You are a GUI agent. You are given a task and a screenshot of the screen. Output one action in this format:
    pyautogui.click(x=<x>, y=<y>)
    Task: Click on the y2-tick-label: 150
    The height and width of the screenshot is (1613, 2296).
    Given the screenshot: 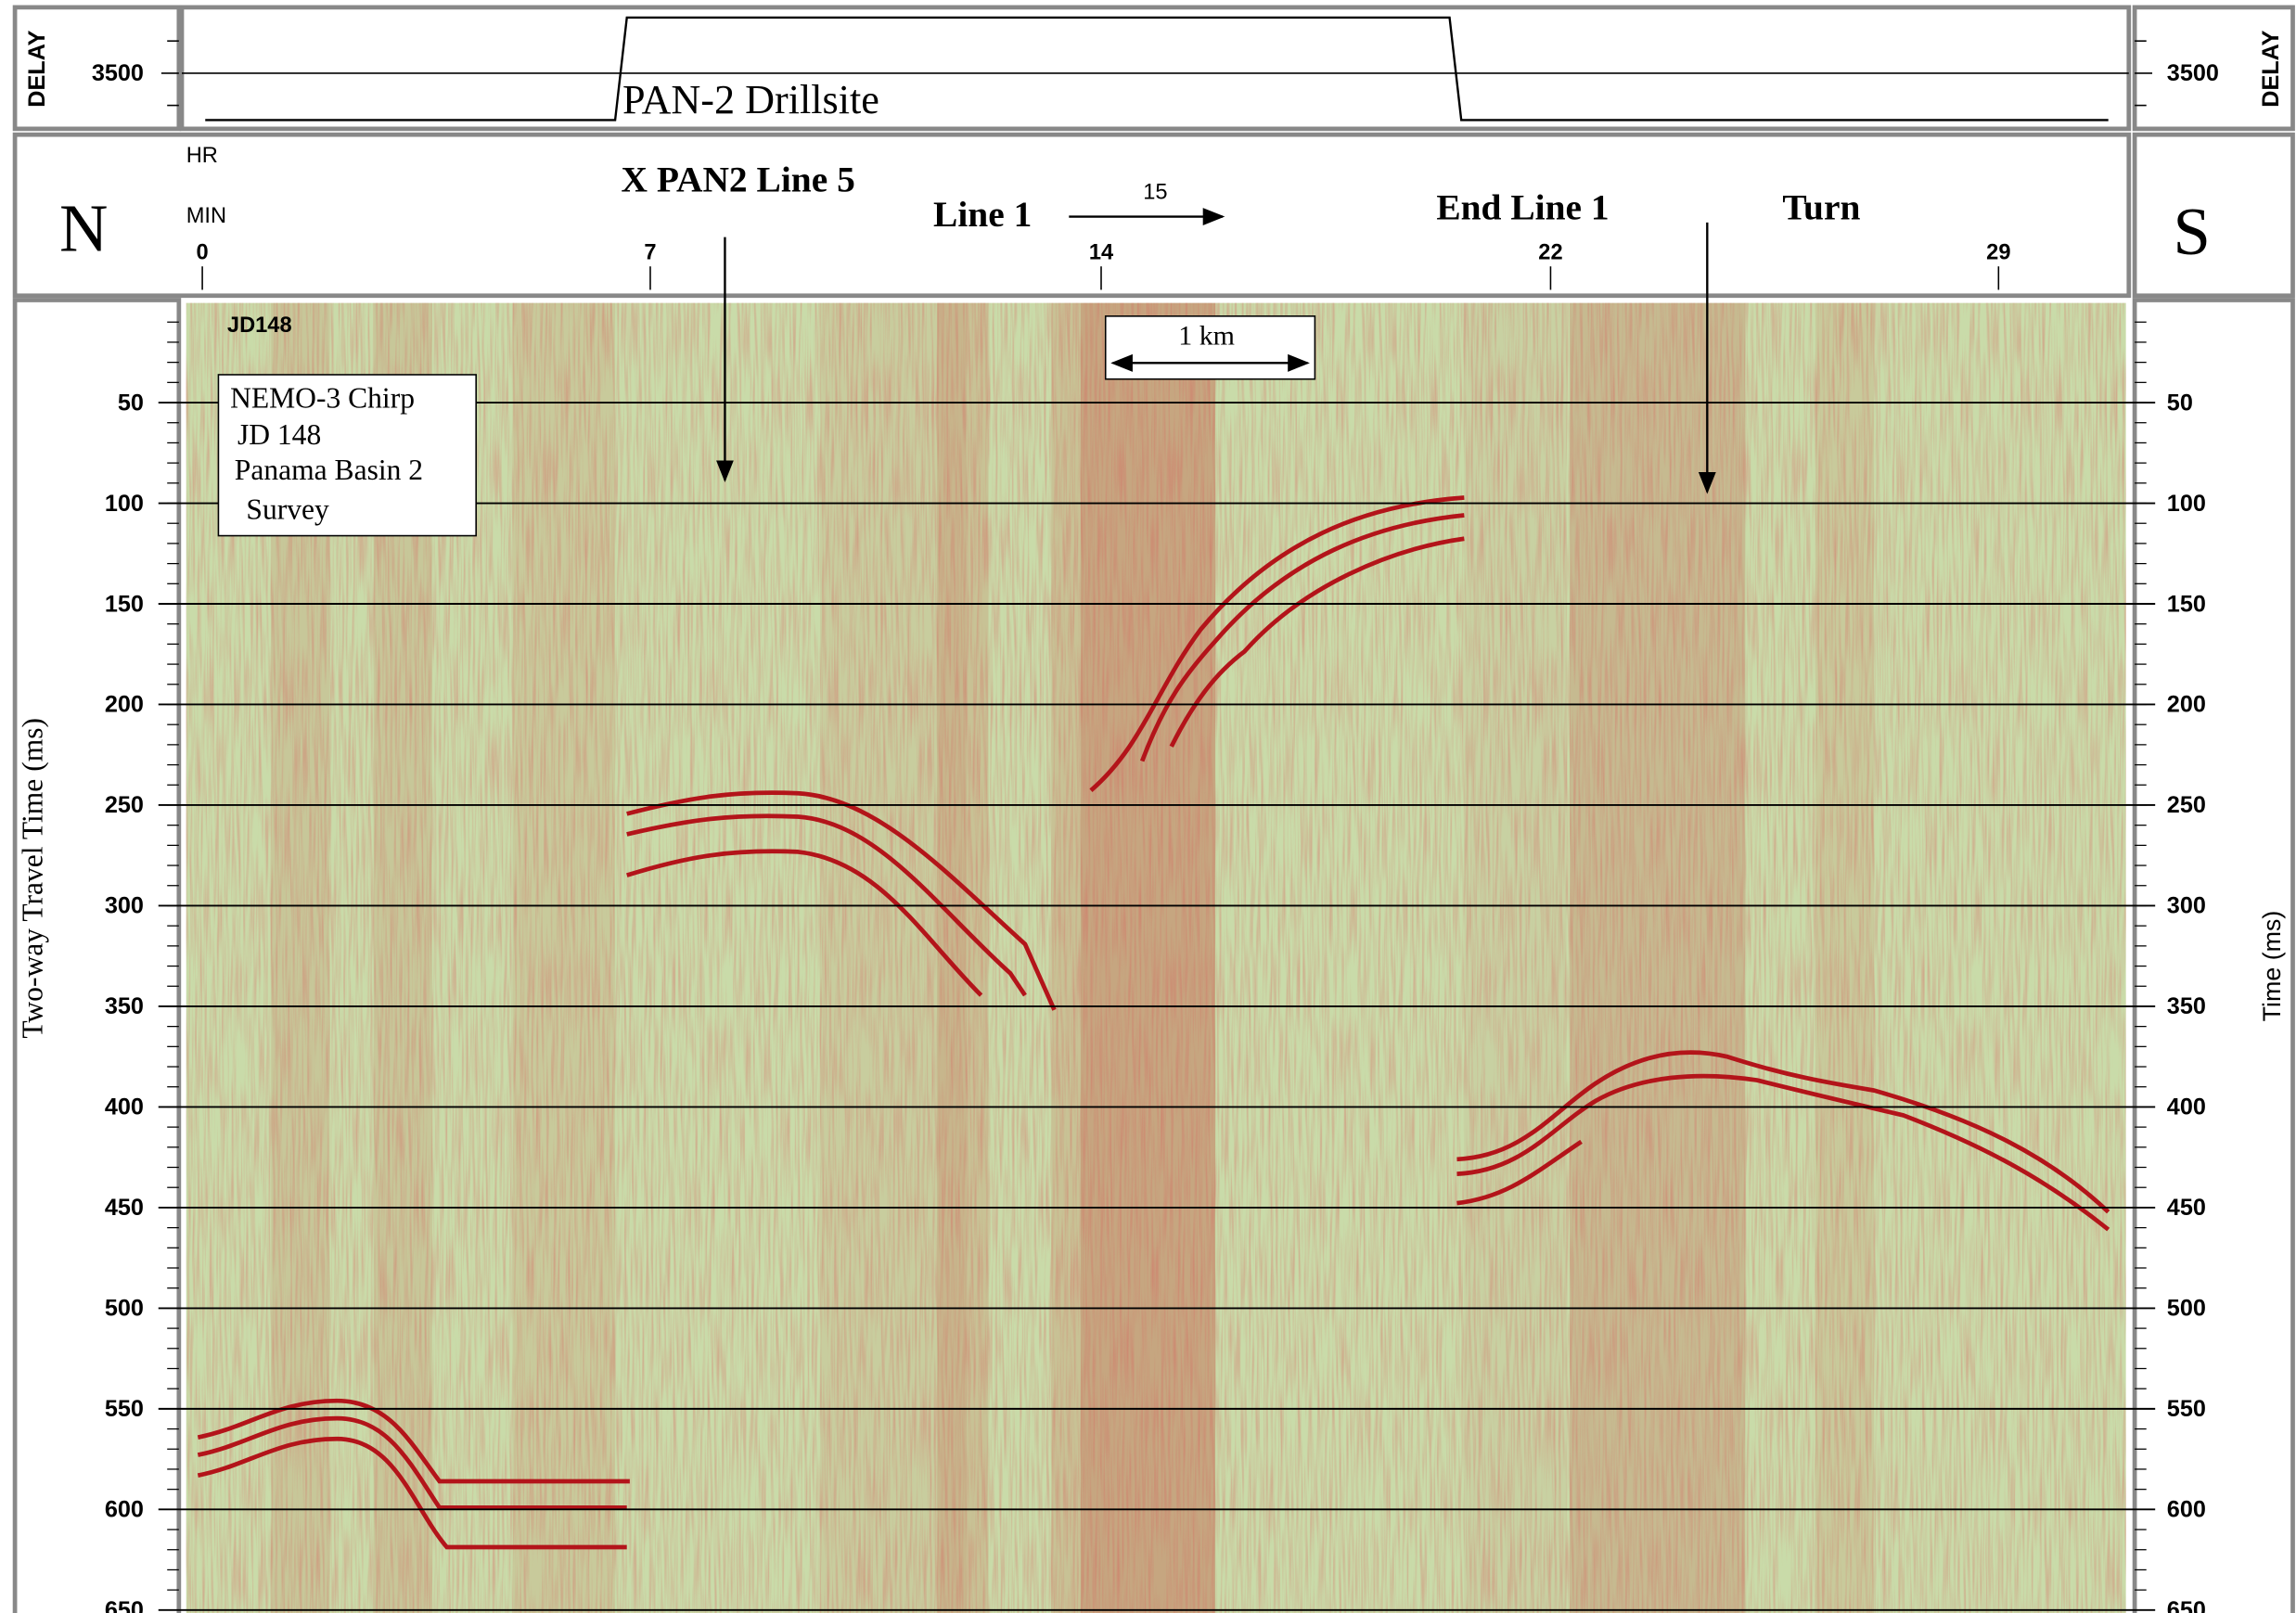 What is the action you would take?
    pyautogui.click(x=2186, y=604)
    